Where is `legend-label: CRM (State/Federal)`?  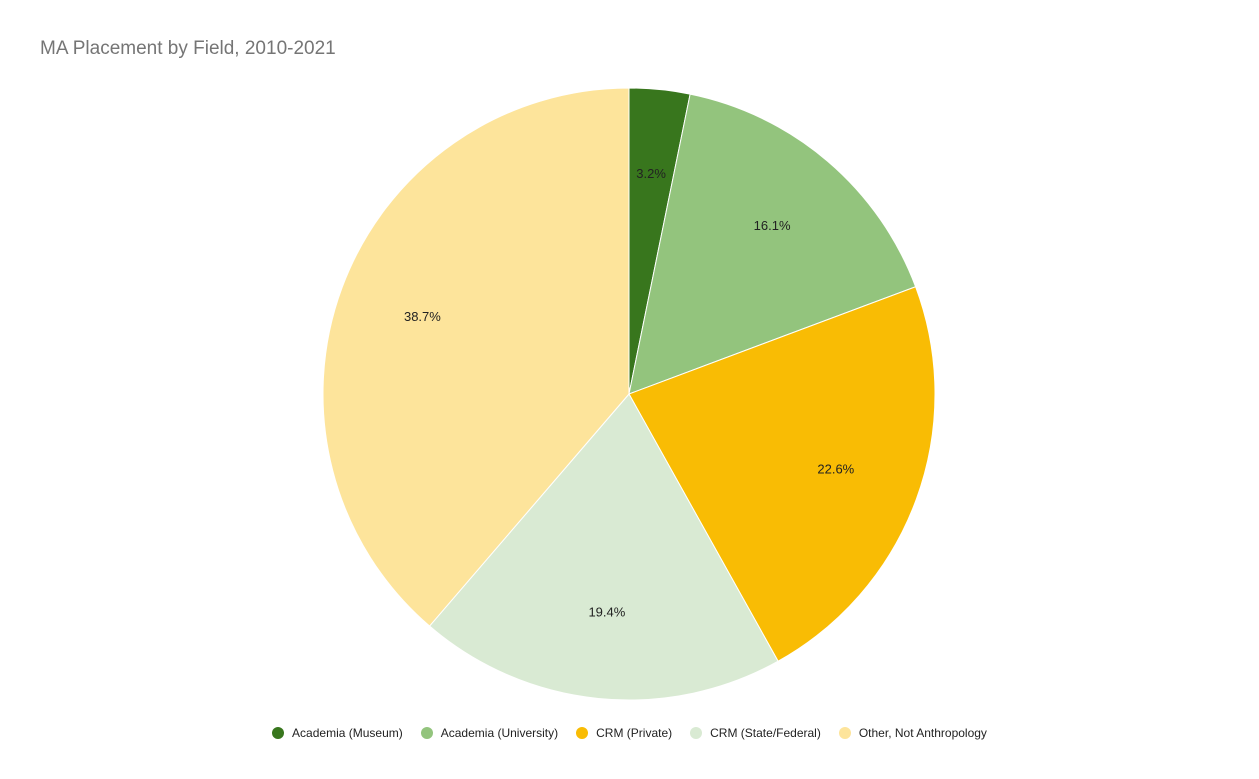 legend-label: CRM (State/Federal) is located at coordinates (765, 733).